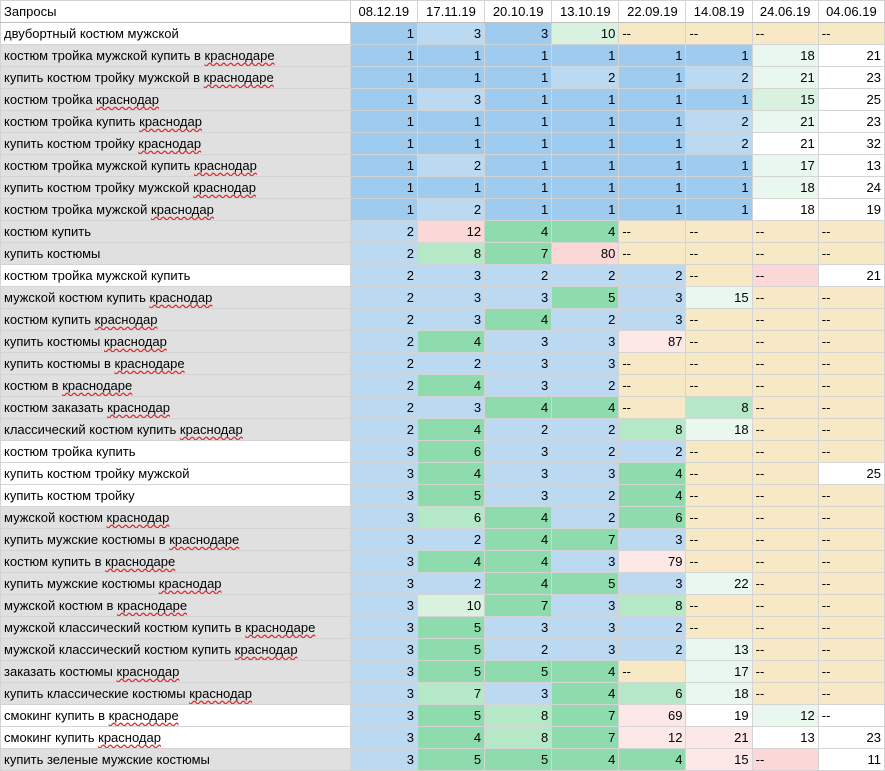 This screenshot has height=771, width=885. What do you see at coordinates (851, 11) in the screenshot?
I see `header-date: 04.06.19` at bounding box center [851, 11].